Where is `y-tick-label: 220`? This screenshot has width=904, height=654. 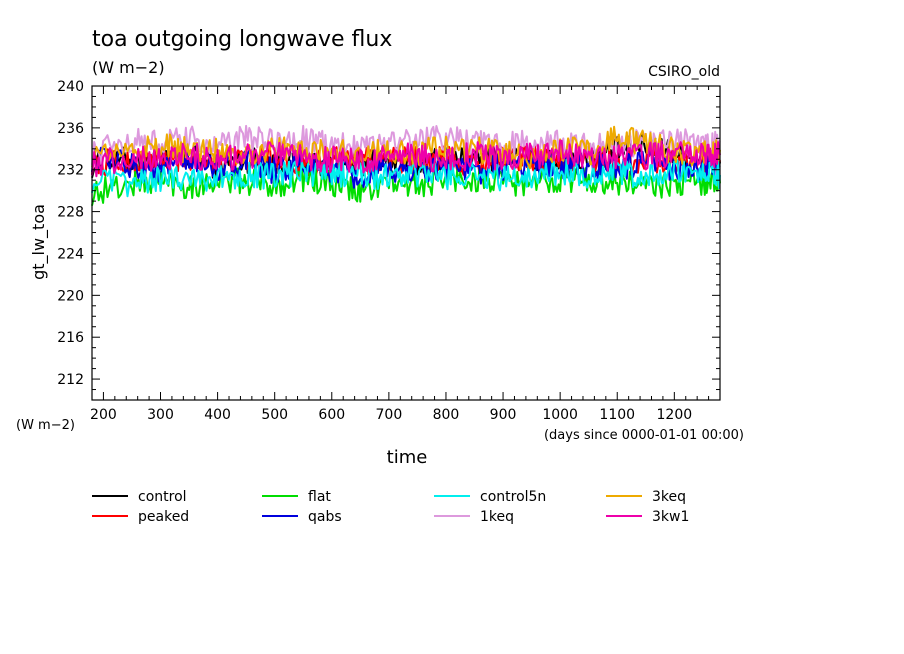 y-tick-label: 220 is located at coordinates (70, 296).